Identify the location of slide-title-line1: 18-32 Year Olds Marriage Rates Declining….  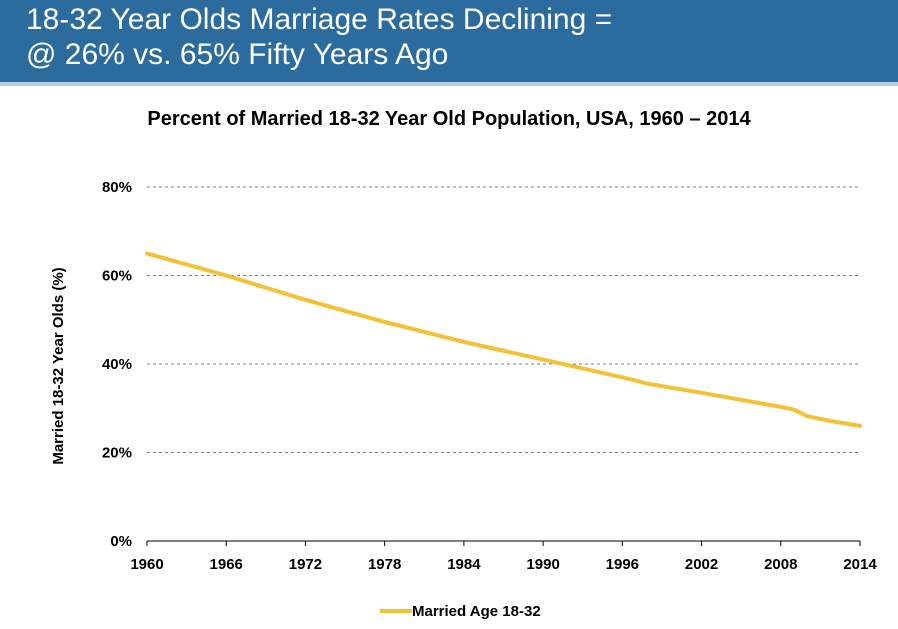
(319, 19).